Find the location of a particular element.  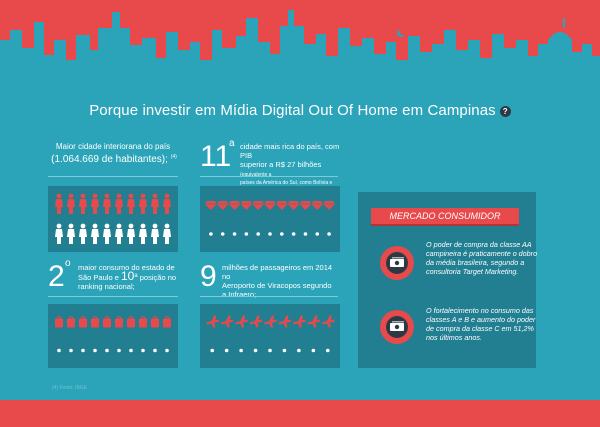

mercado-item1-line1: O poder de compra da classe AA is located at coordinates (479, 244).